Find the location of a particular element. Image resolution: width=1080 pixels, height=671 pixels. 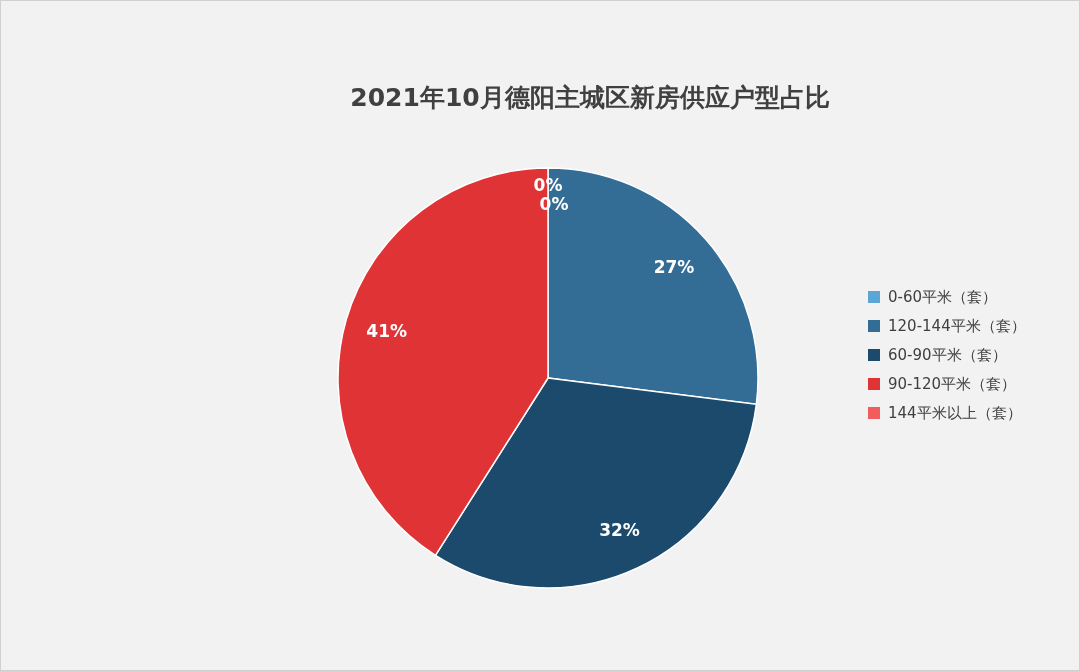

data-label: 32% is located at coordinates (619, 530).